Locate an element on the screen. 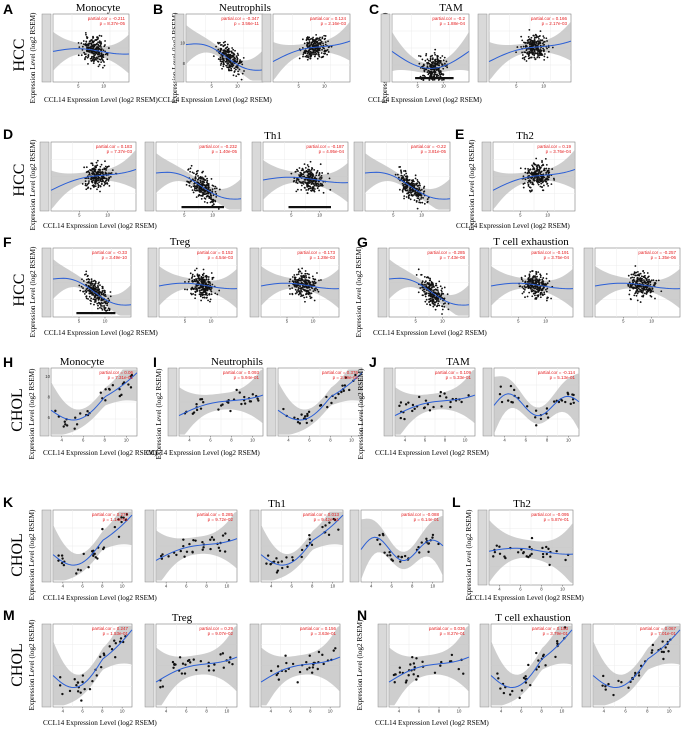  x-tick-label: 8 is located at coordinates (330, 440).